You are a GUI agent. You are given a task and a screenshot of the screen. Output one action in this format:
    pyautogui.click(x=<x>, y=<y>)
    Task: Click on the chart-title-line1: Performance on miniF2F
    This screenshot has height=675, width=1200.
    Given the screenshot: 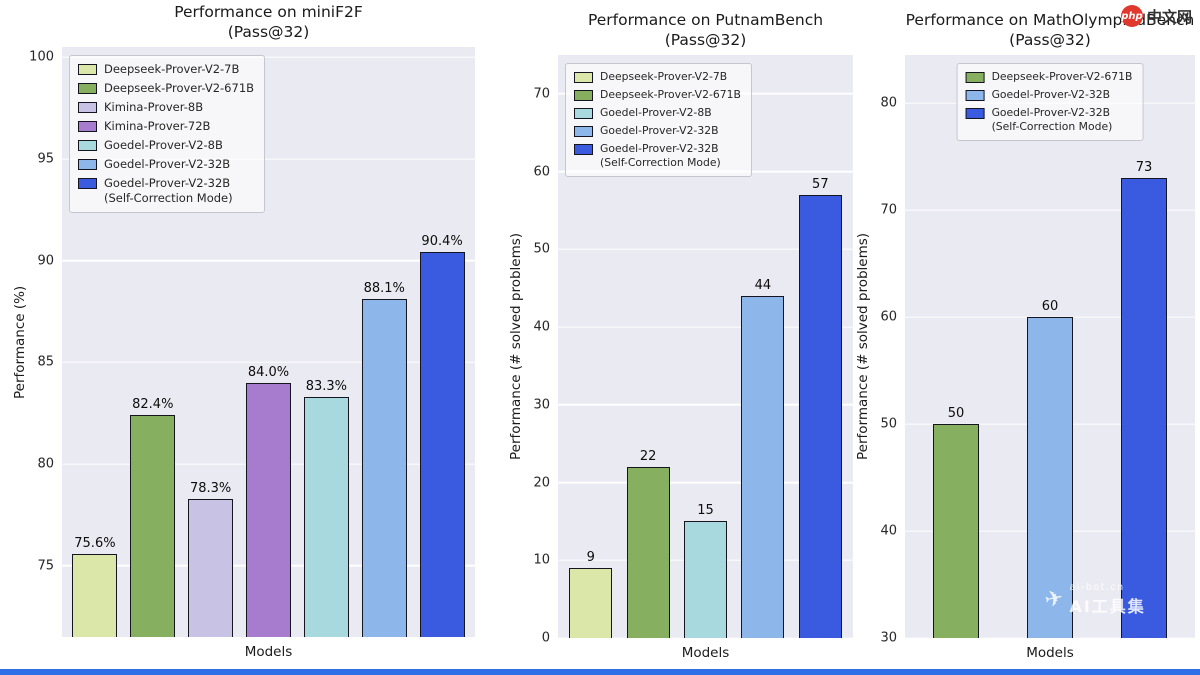 What is the action you would take?
    pyautogui.click(x=268, y=12)
    